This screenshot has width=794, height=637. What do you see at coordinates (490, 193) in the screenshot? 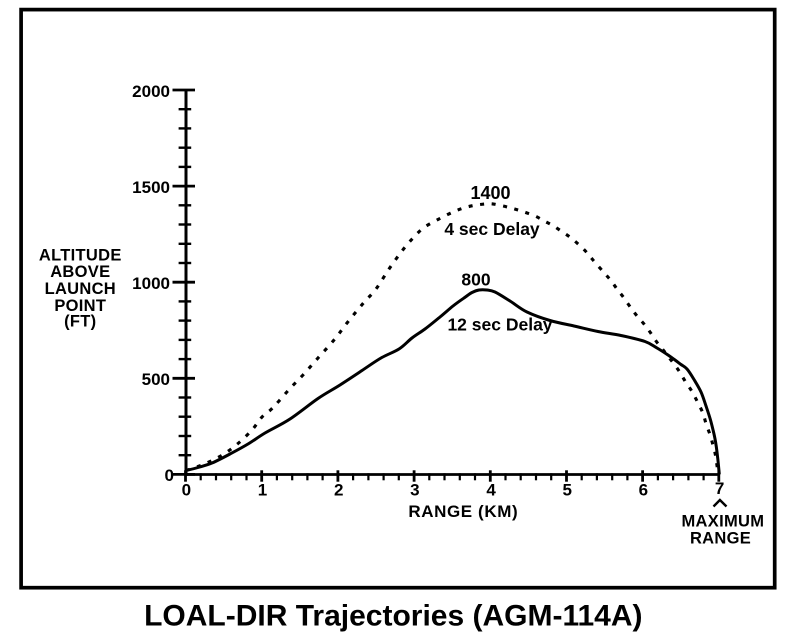
I see `svg-text: 1400` at bounding box center [490, 193].